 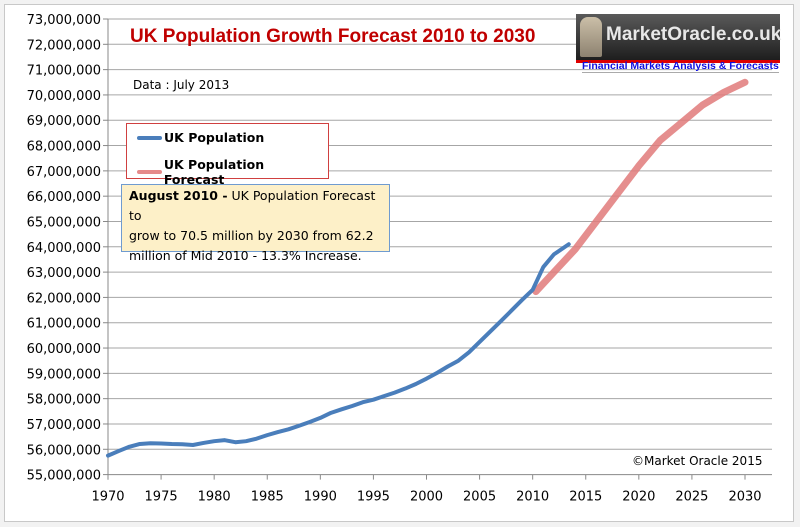 What do you see at coordinates (64, 96) in the screenshot?
I see `y-tick-label: 70,000,000` at bounding box center [64, 96].